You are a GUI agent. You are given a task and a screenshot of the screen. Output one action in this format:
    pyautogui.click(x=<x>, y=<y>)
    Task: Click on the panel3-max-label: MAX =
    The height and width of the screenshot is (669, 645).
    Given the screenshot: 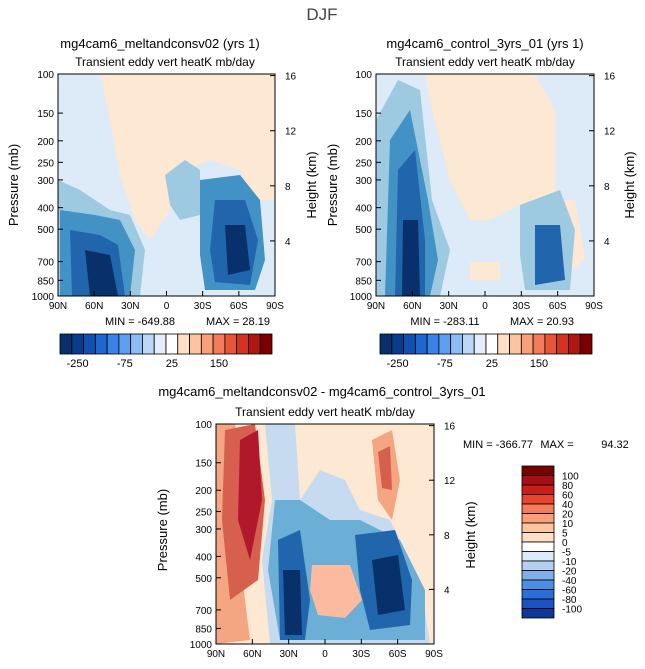 What is the action you would take?
    pyautogui.click(x=556, y=445)
    